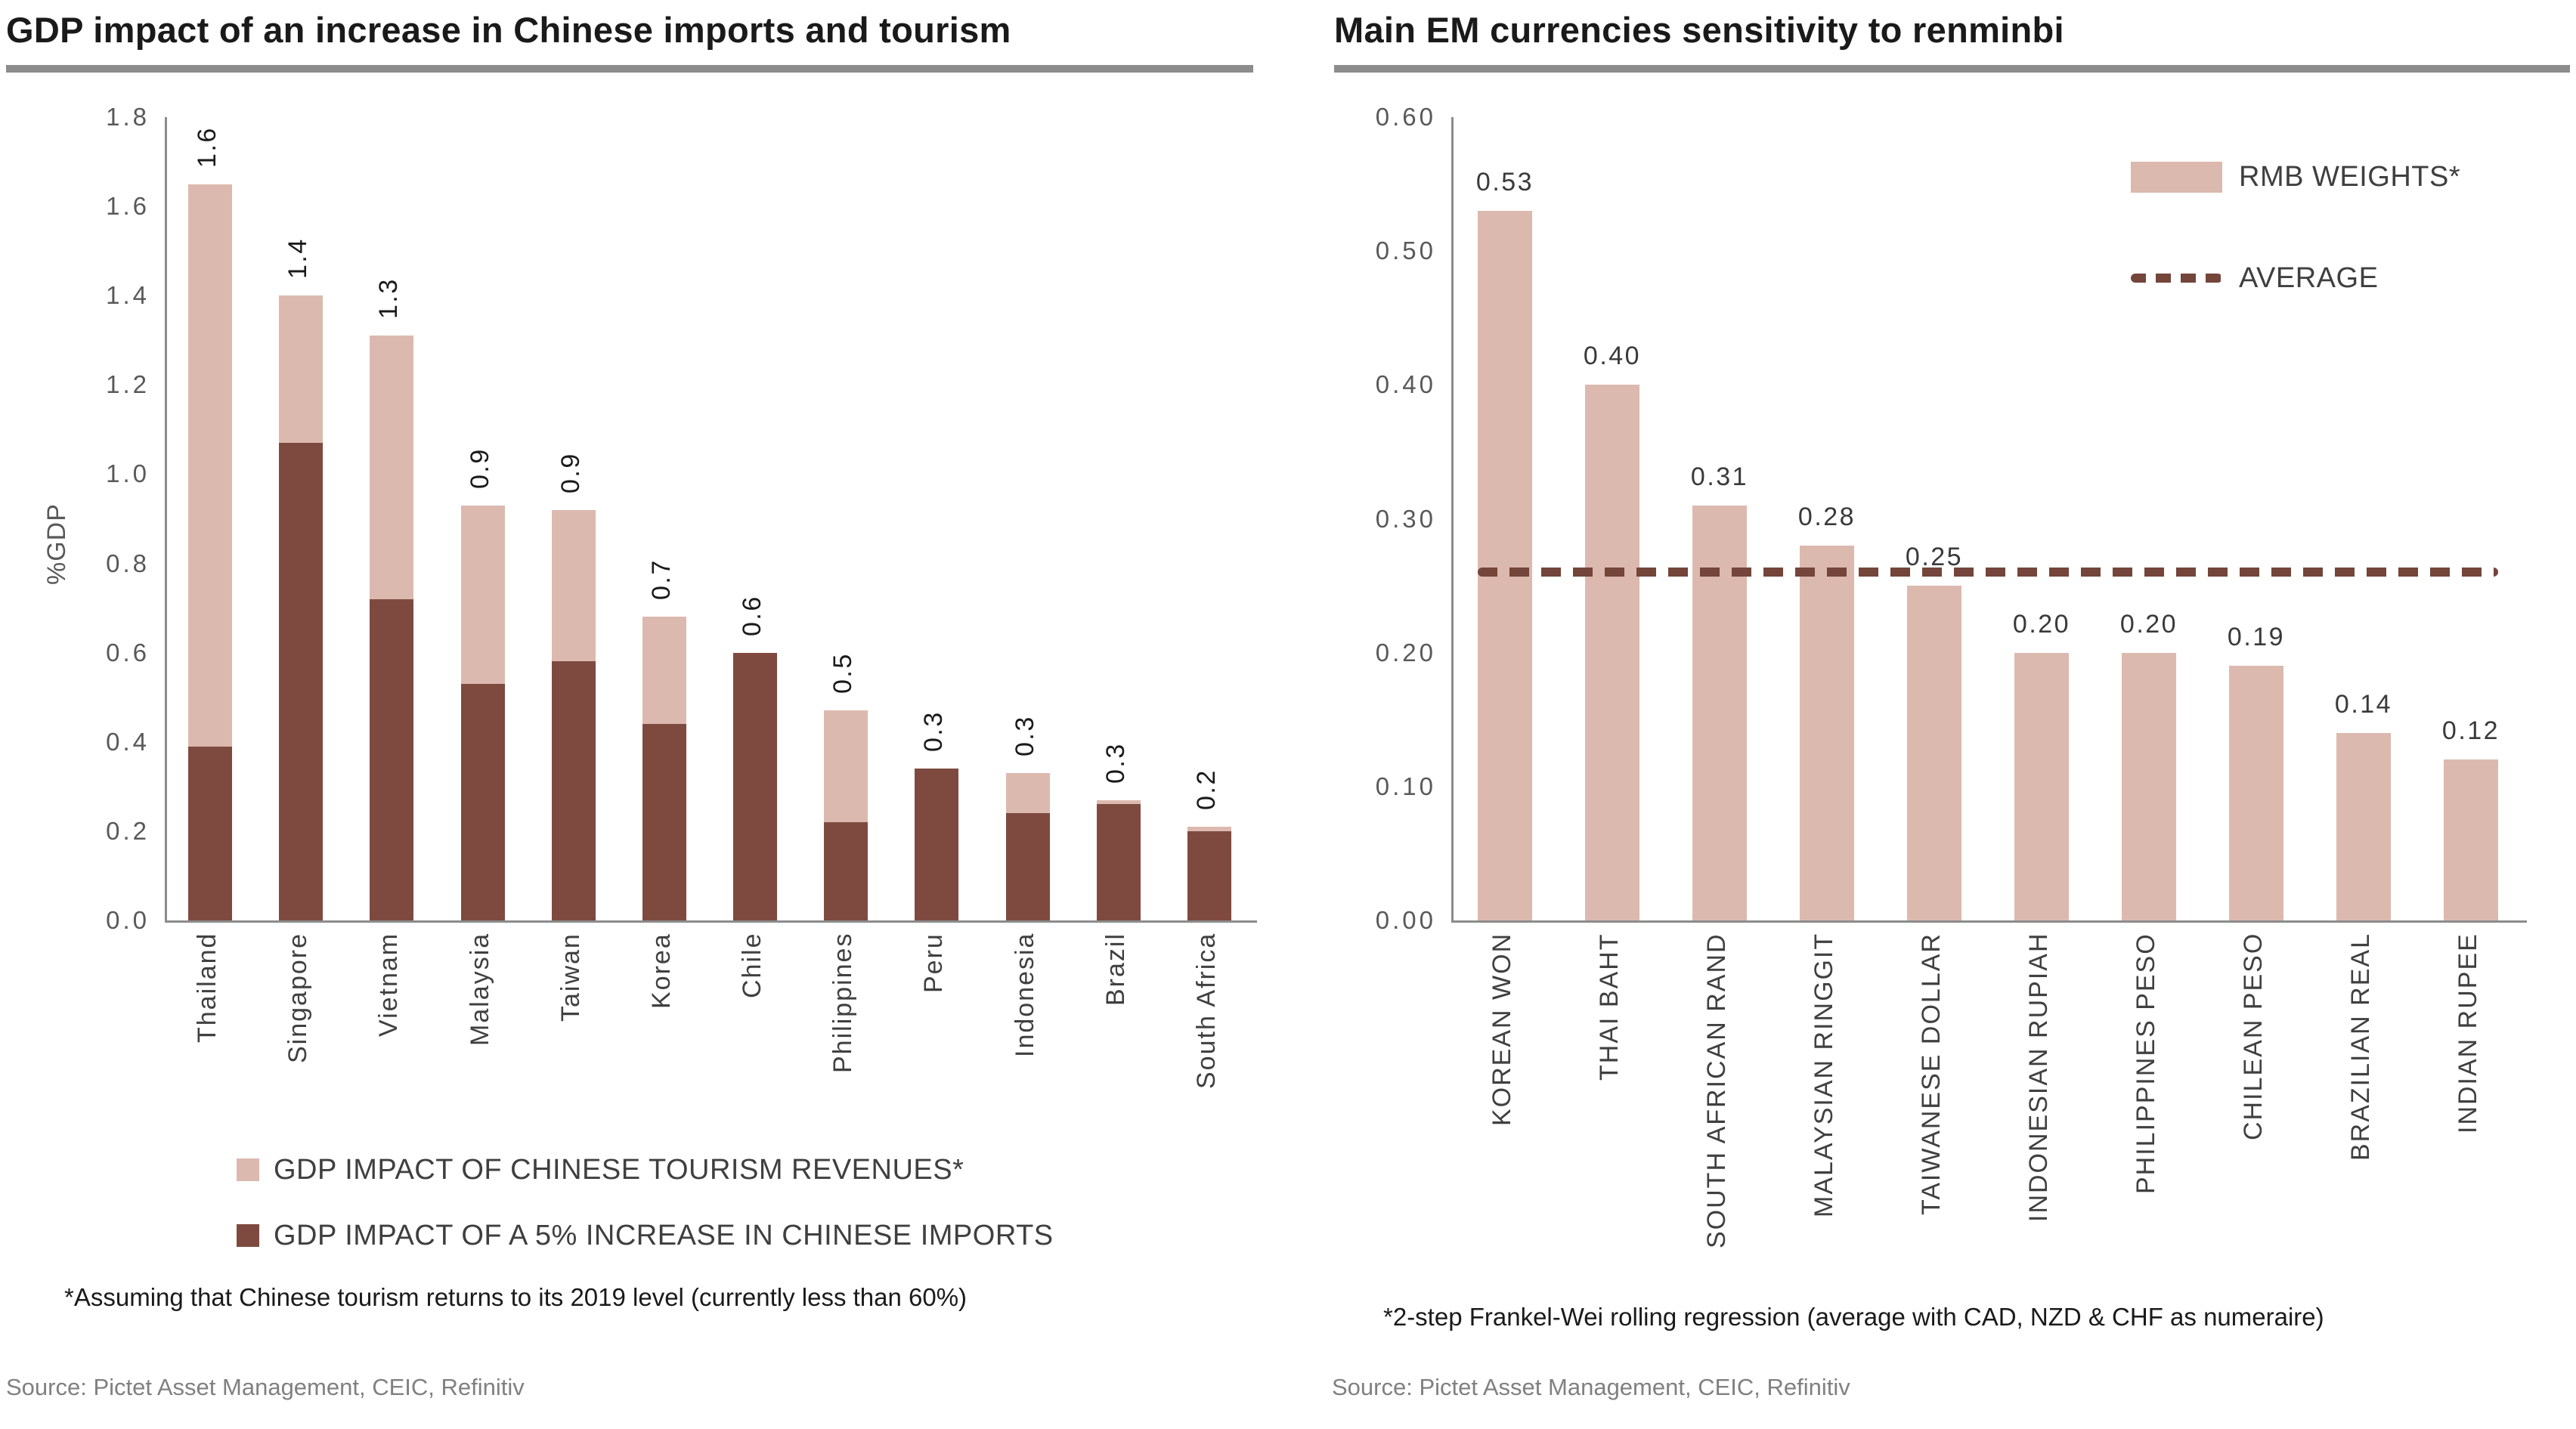  Describe the element at coordinates (128, 474) in the screenshot. I see `y-tick-label: 1.0` at that location.